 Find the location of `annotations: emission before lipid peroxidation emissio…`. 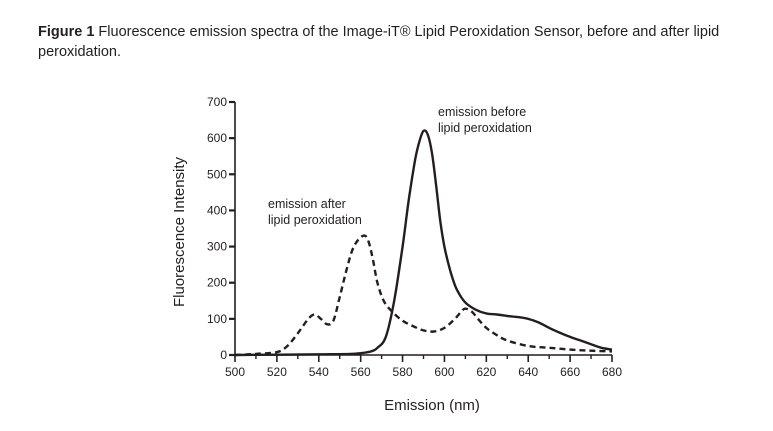

annotations: emission before lipid peroxidation emissio… is located at coordinates (400, 166).